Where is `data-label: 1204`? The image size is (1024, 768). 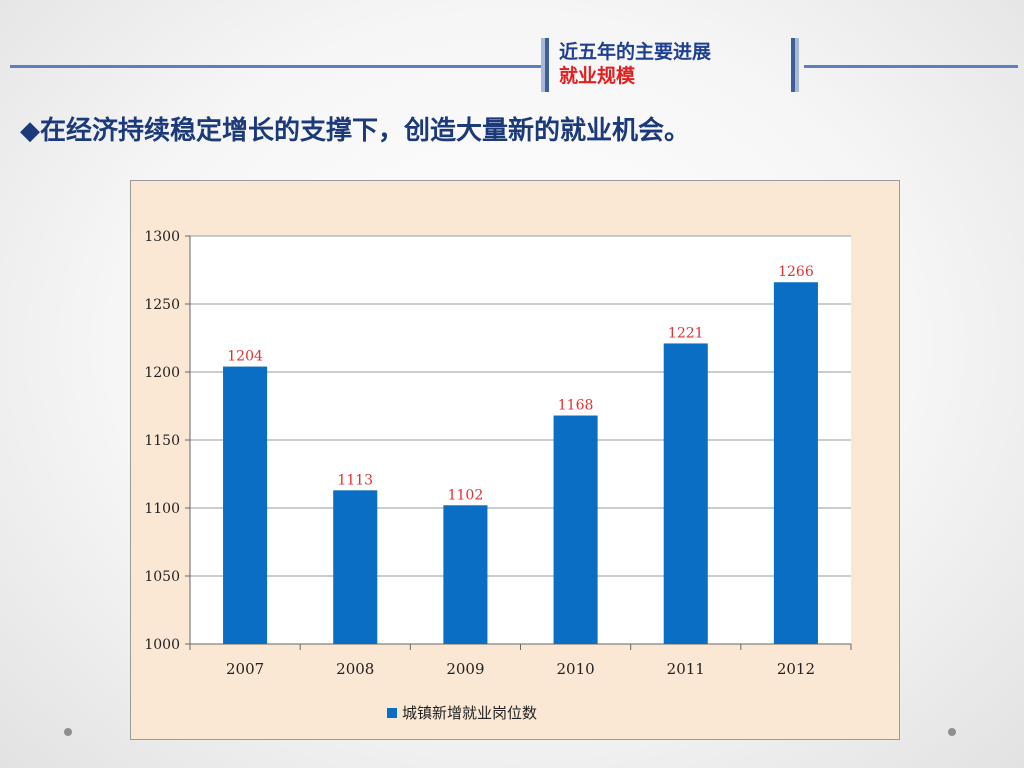
data-label: 1204 is located at coordinates (245, 357).